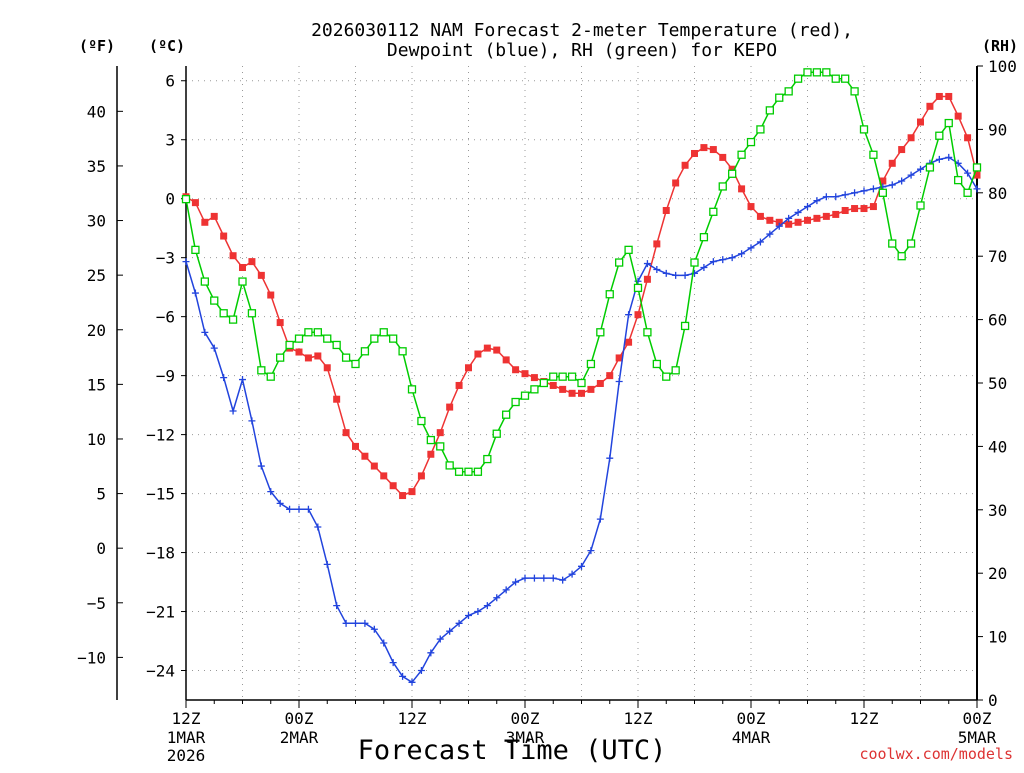 Image resolution: width=1024 pixels, height=773 pixels. I want to click on celsius-tick-label-1: 3, so click(170, 140).